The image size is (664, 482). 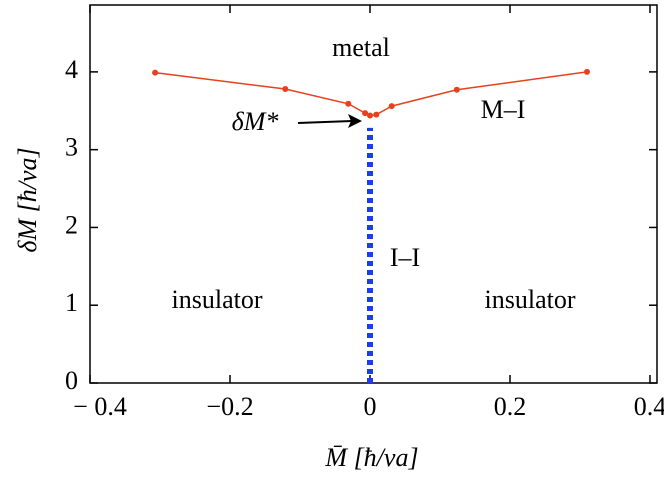 I want to click on x-tick-label: 0, so click(x=370, y=406).